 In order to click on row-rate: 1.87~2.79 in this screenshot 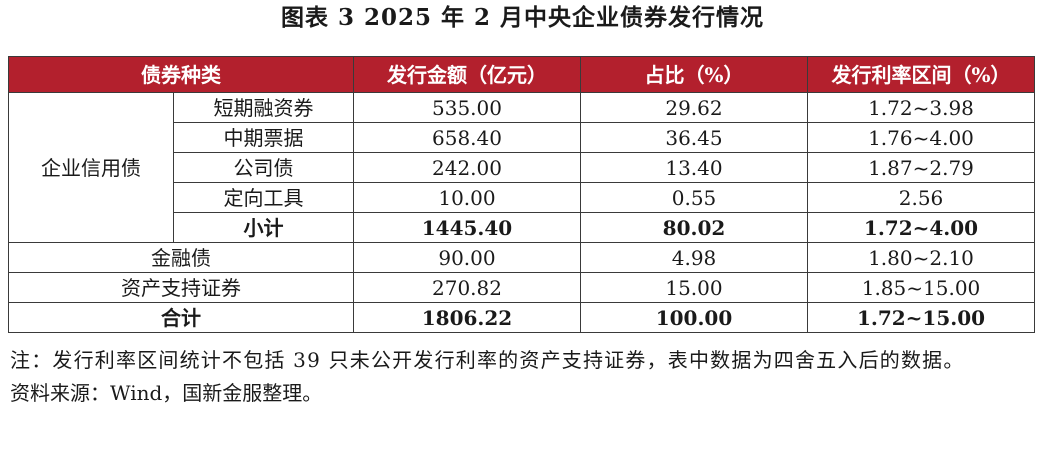, I will do `click(921, 167)`.